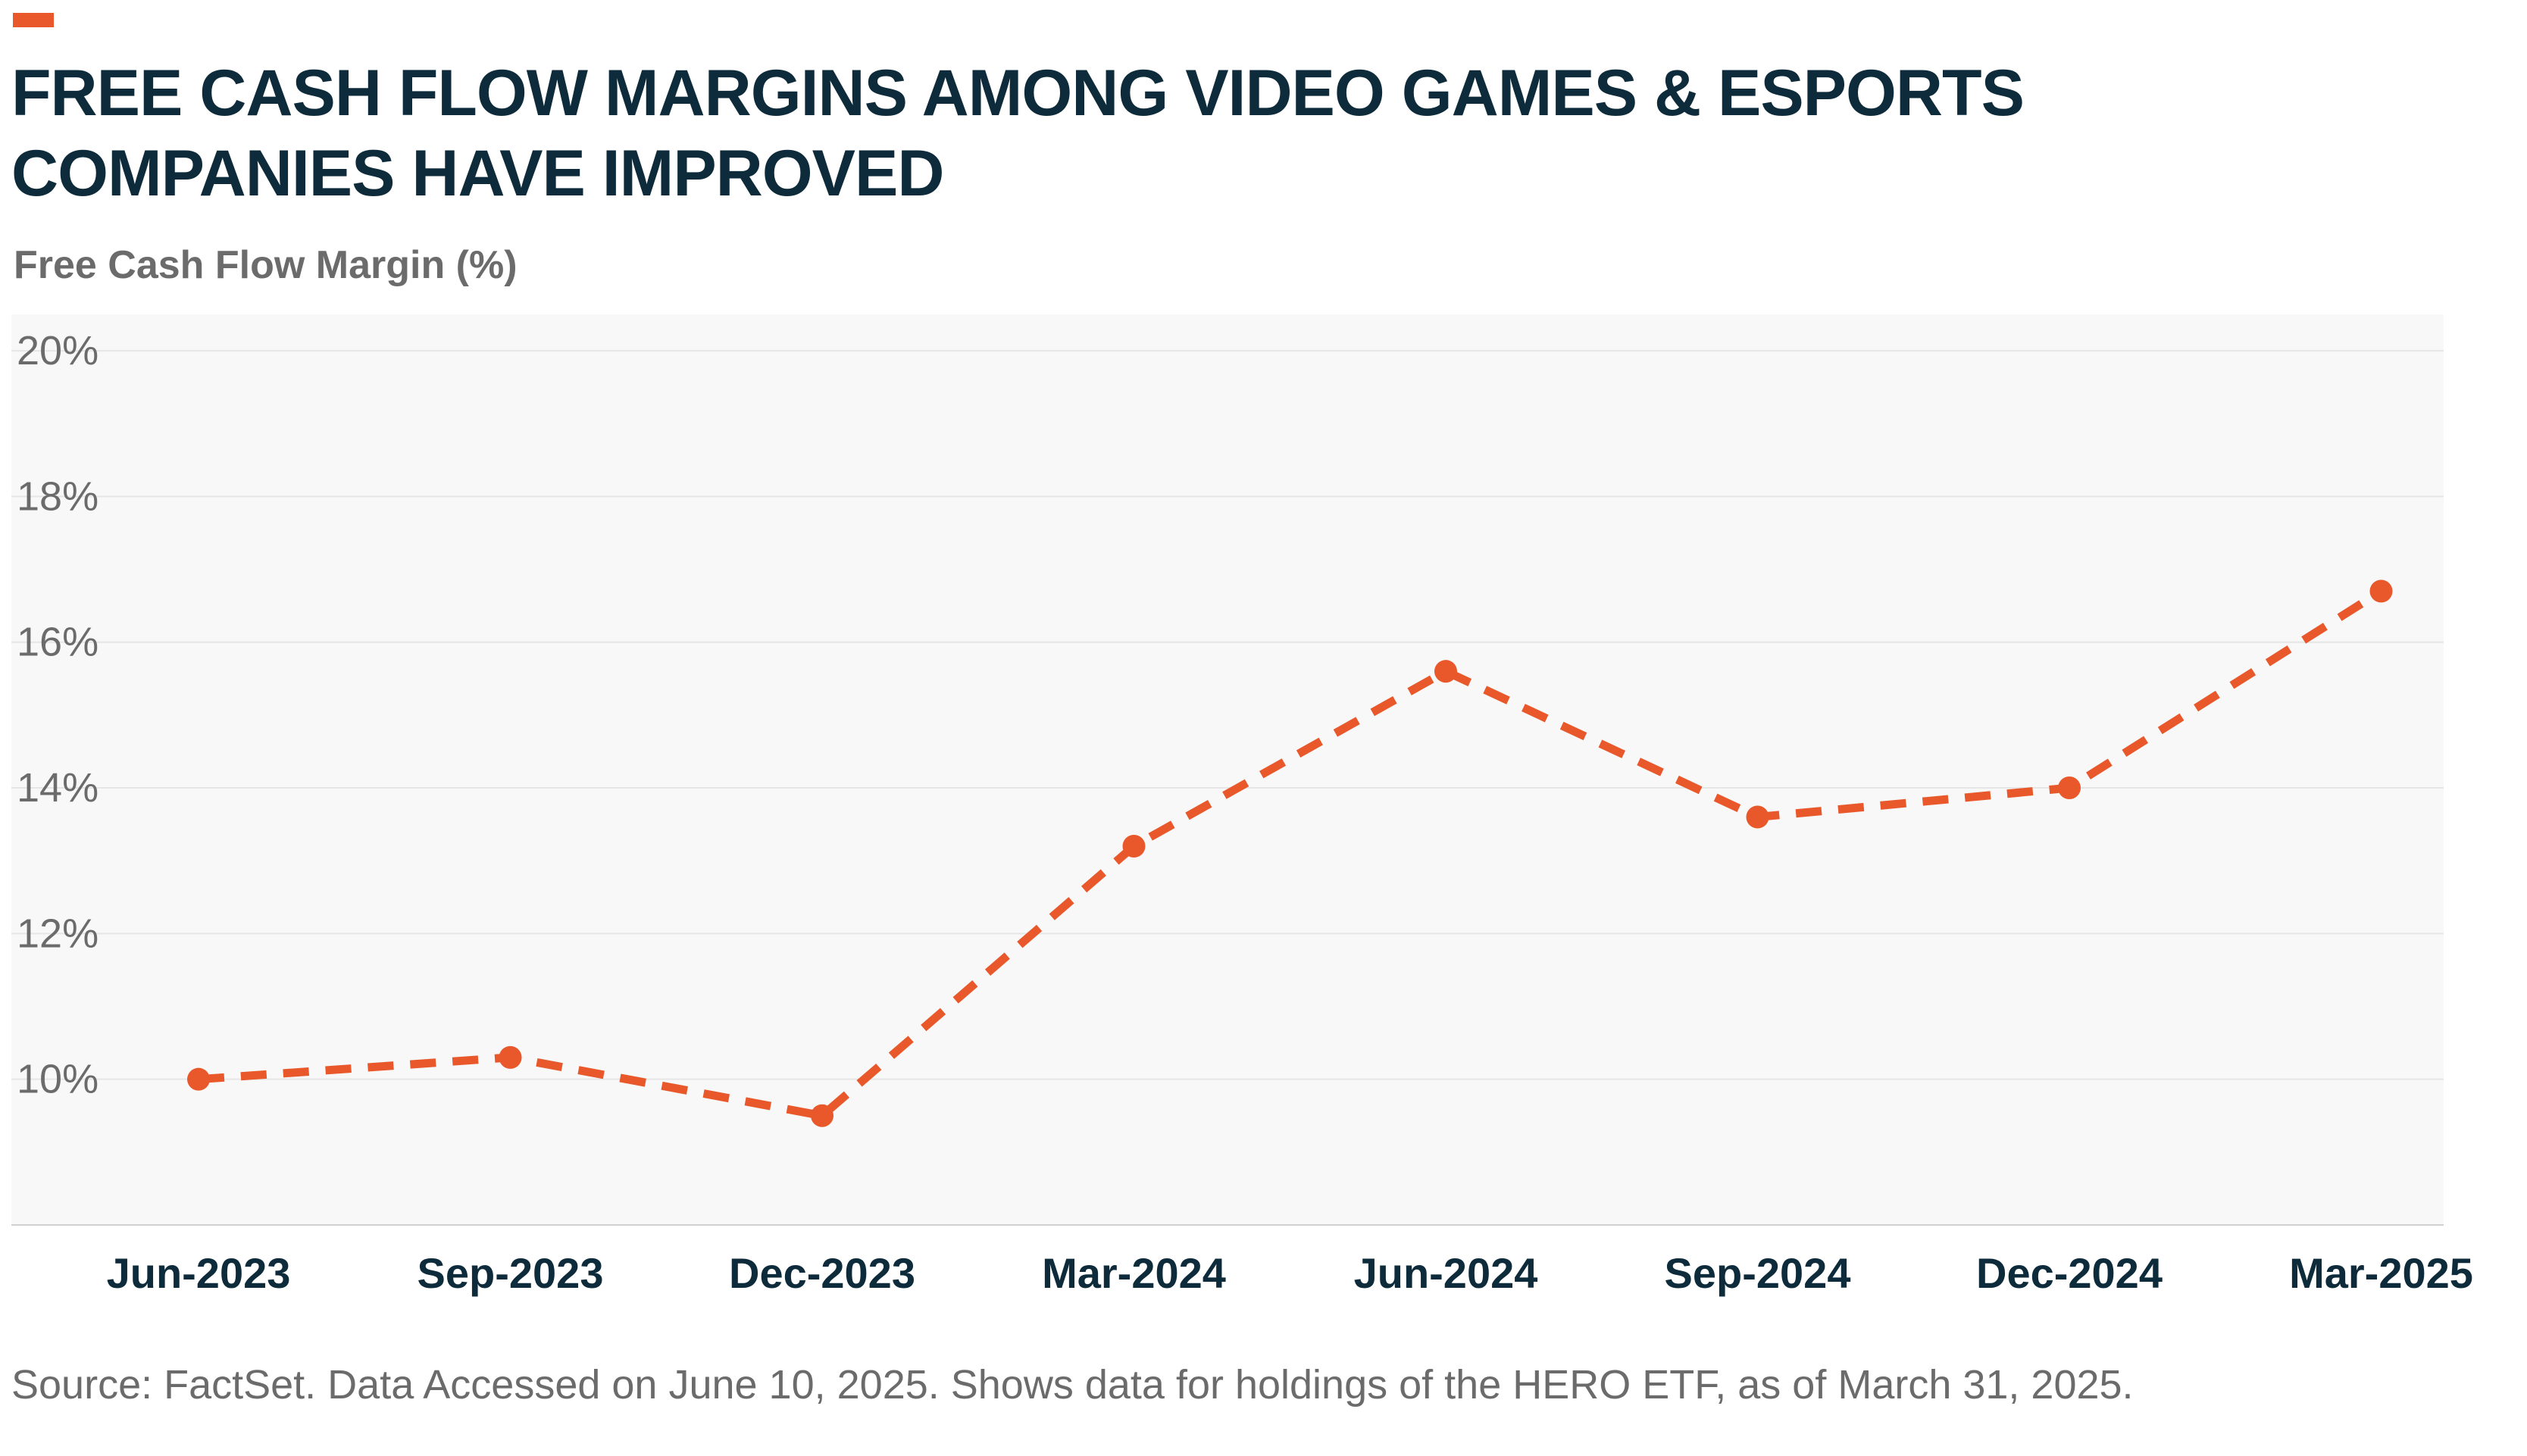 The width and height of the screenshot is (2527, 1456). Describe the element at coordinates (199, 1273) in the screenshot. I see `x-tick-label: Jun-2023` at that location.